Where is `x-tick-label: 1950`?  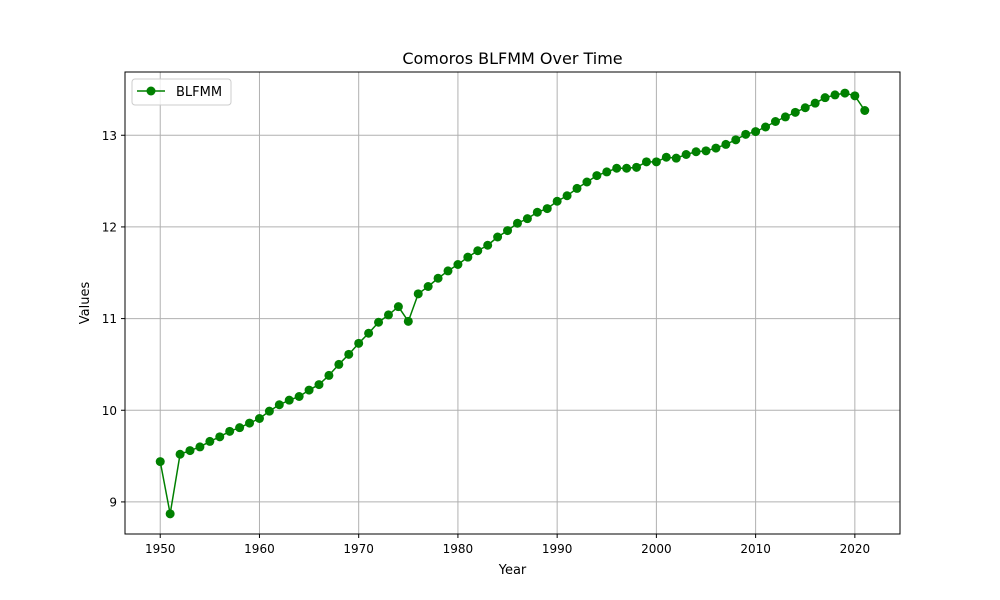 x-tick-label: 1950 is located at coordinates (160, 549).